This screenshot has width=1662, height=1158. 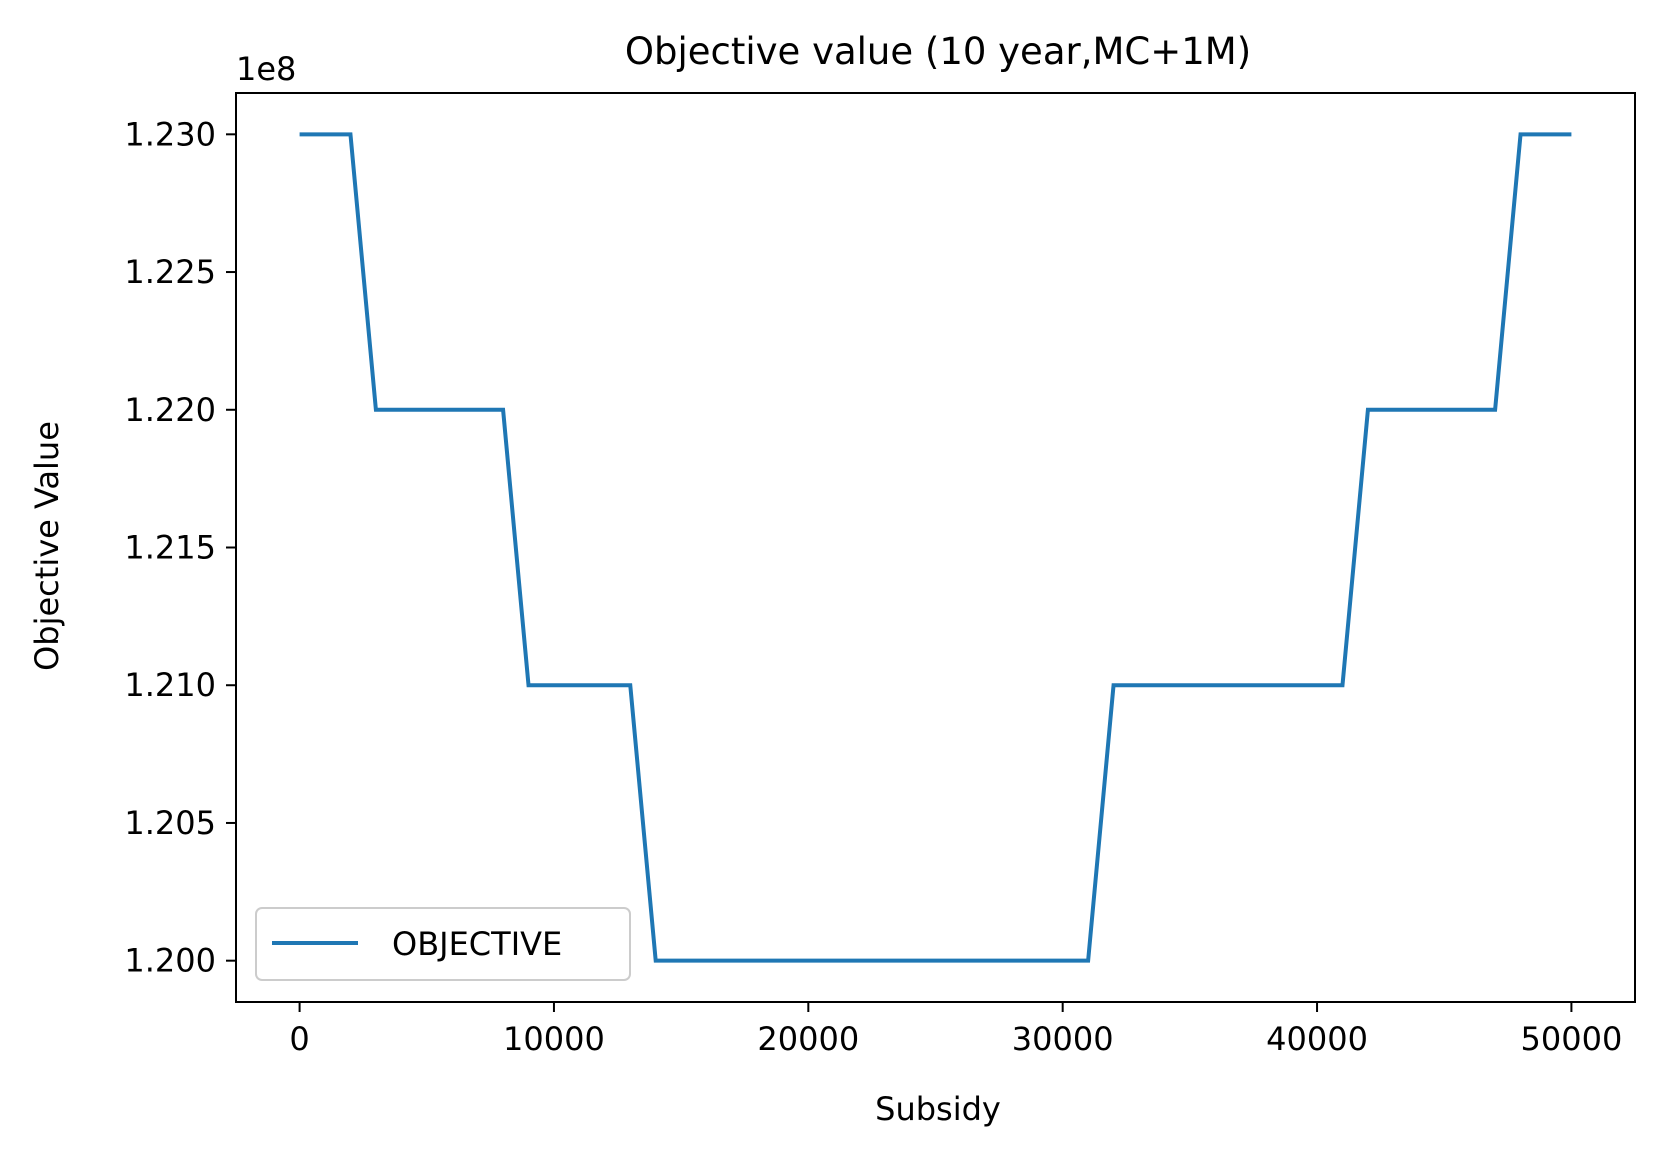 I want to click on legend: OBJECTIVE, so click(x=443, y=944).